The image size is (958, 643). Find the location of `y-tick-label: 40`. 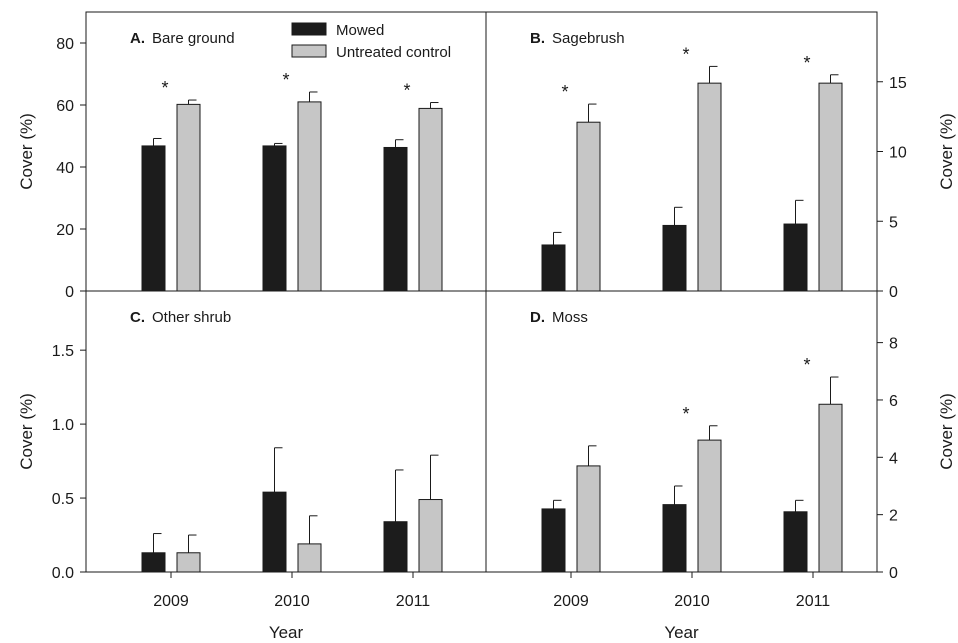

y-tick-label: 40 is located at coordinates (65, 168).